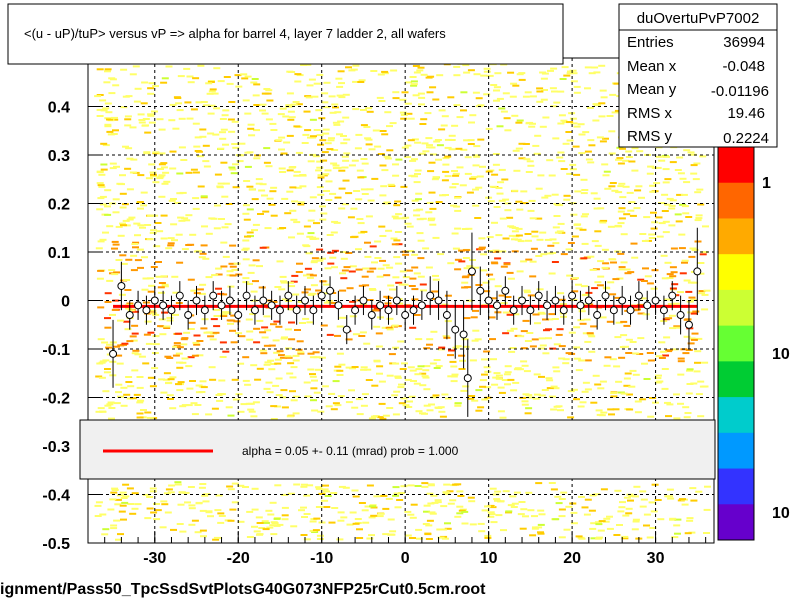 The image size is (794, 601). What do you see at coordinates (766, 183) in the screenshot?
I see `color-scale-tick: 1` at bounding box center [766, 183].